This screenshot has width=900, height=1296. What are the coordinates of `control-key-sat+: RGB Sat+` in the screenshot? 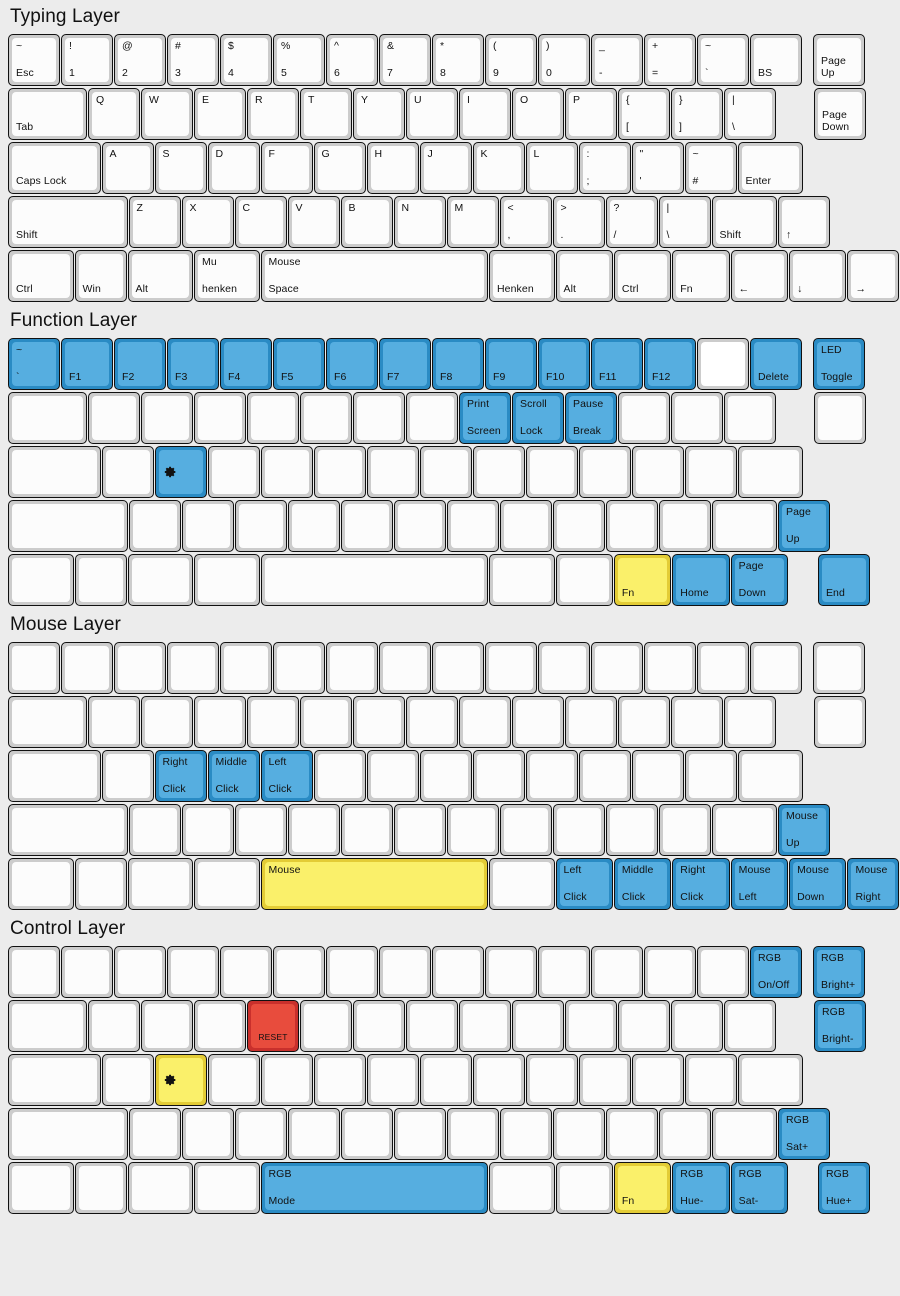 It's located at (804, 1134).